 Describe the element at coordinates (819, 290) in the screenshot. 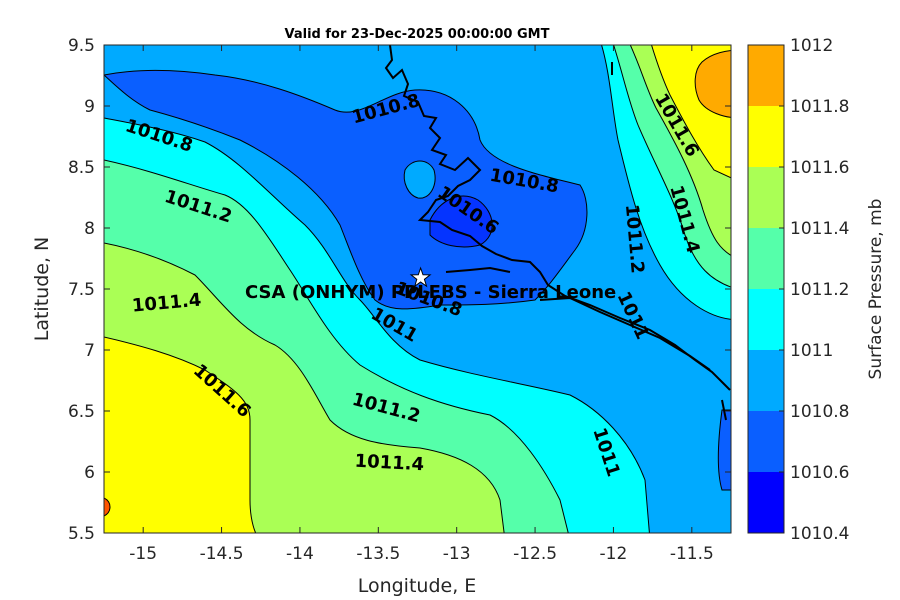

I see `colorbar-tick-label: 1011.2` at that location.